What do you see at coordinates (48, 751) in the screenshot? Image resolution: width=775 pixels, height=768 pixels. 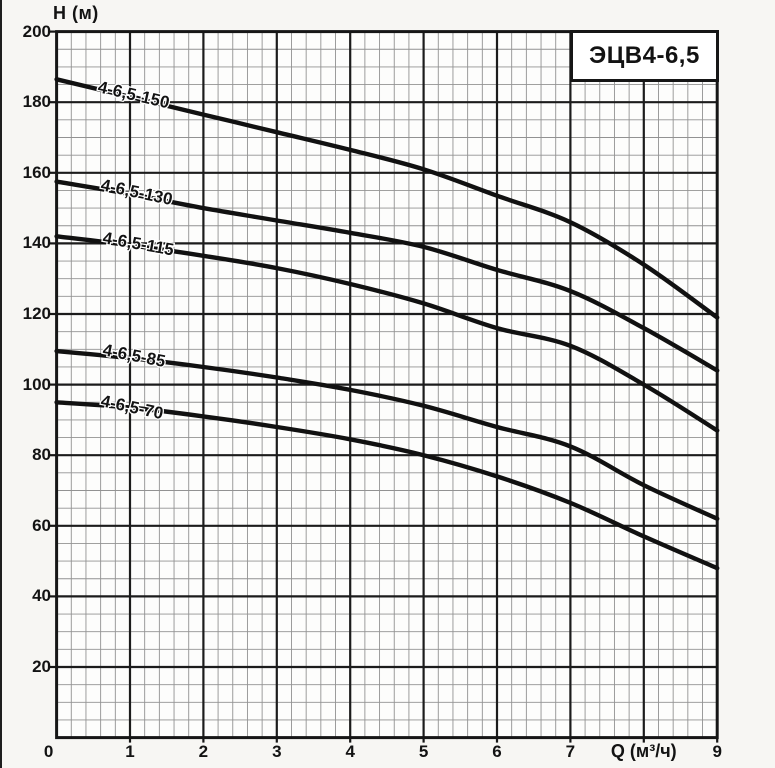 I see `x-tick-label-0: 0` at bounding box center [48, 751].